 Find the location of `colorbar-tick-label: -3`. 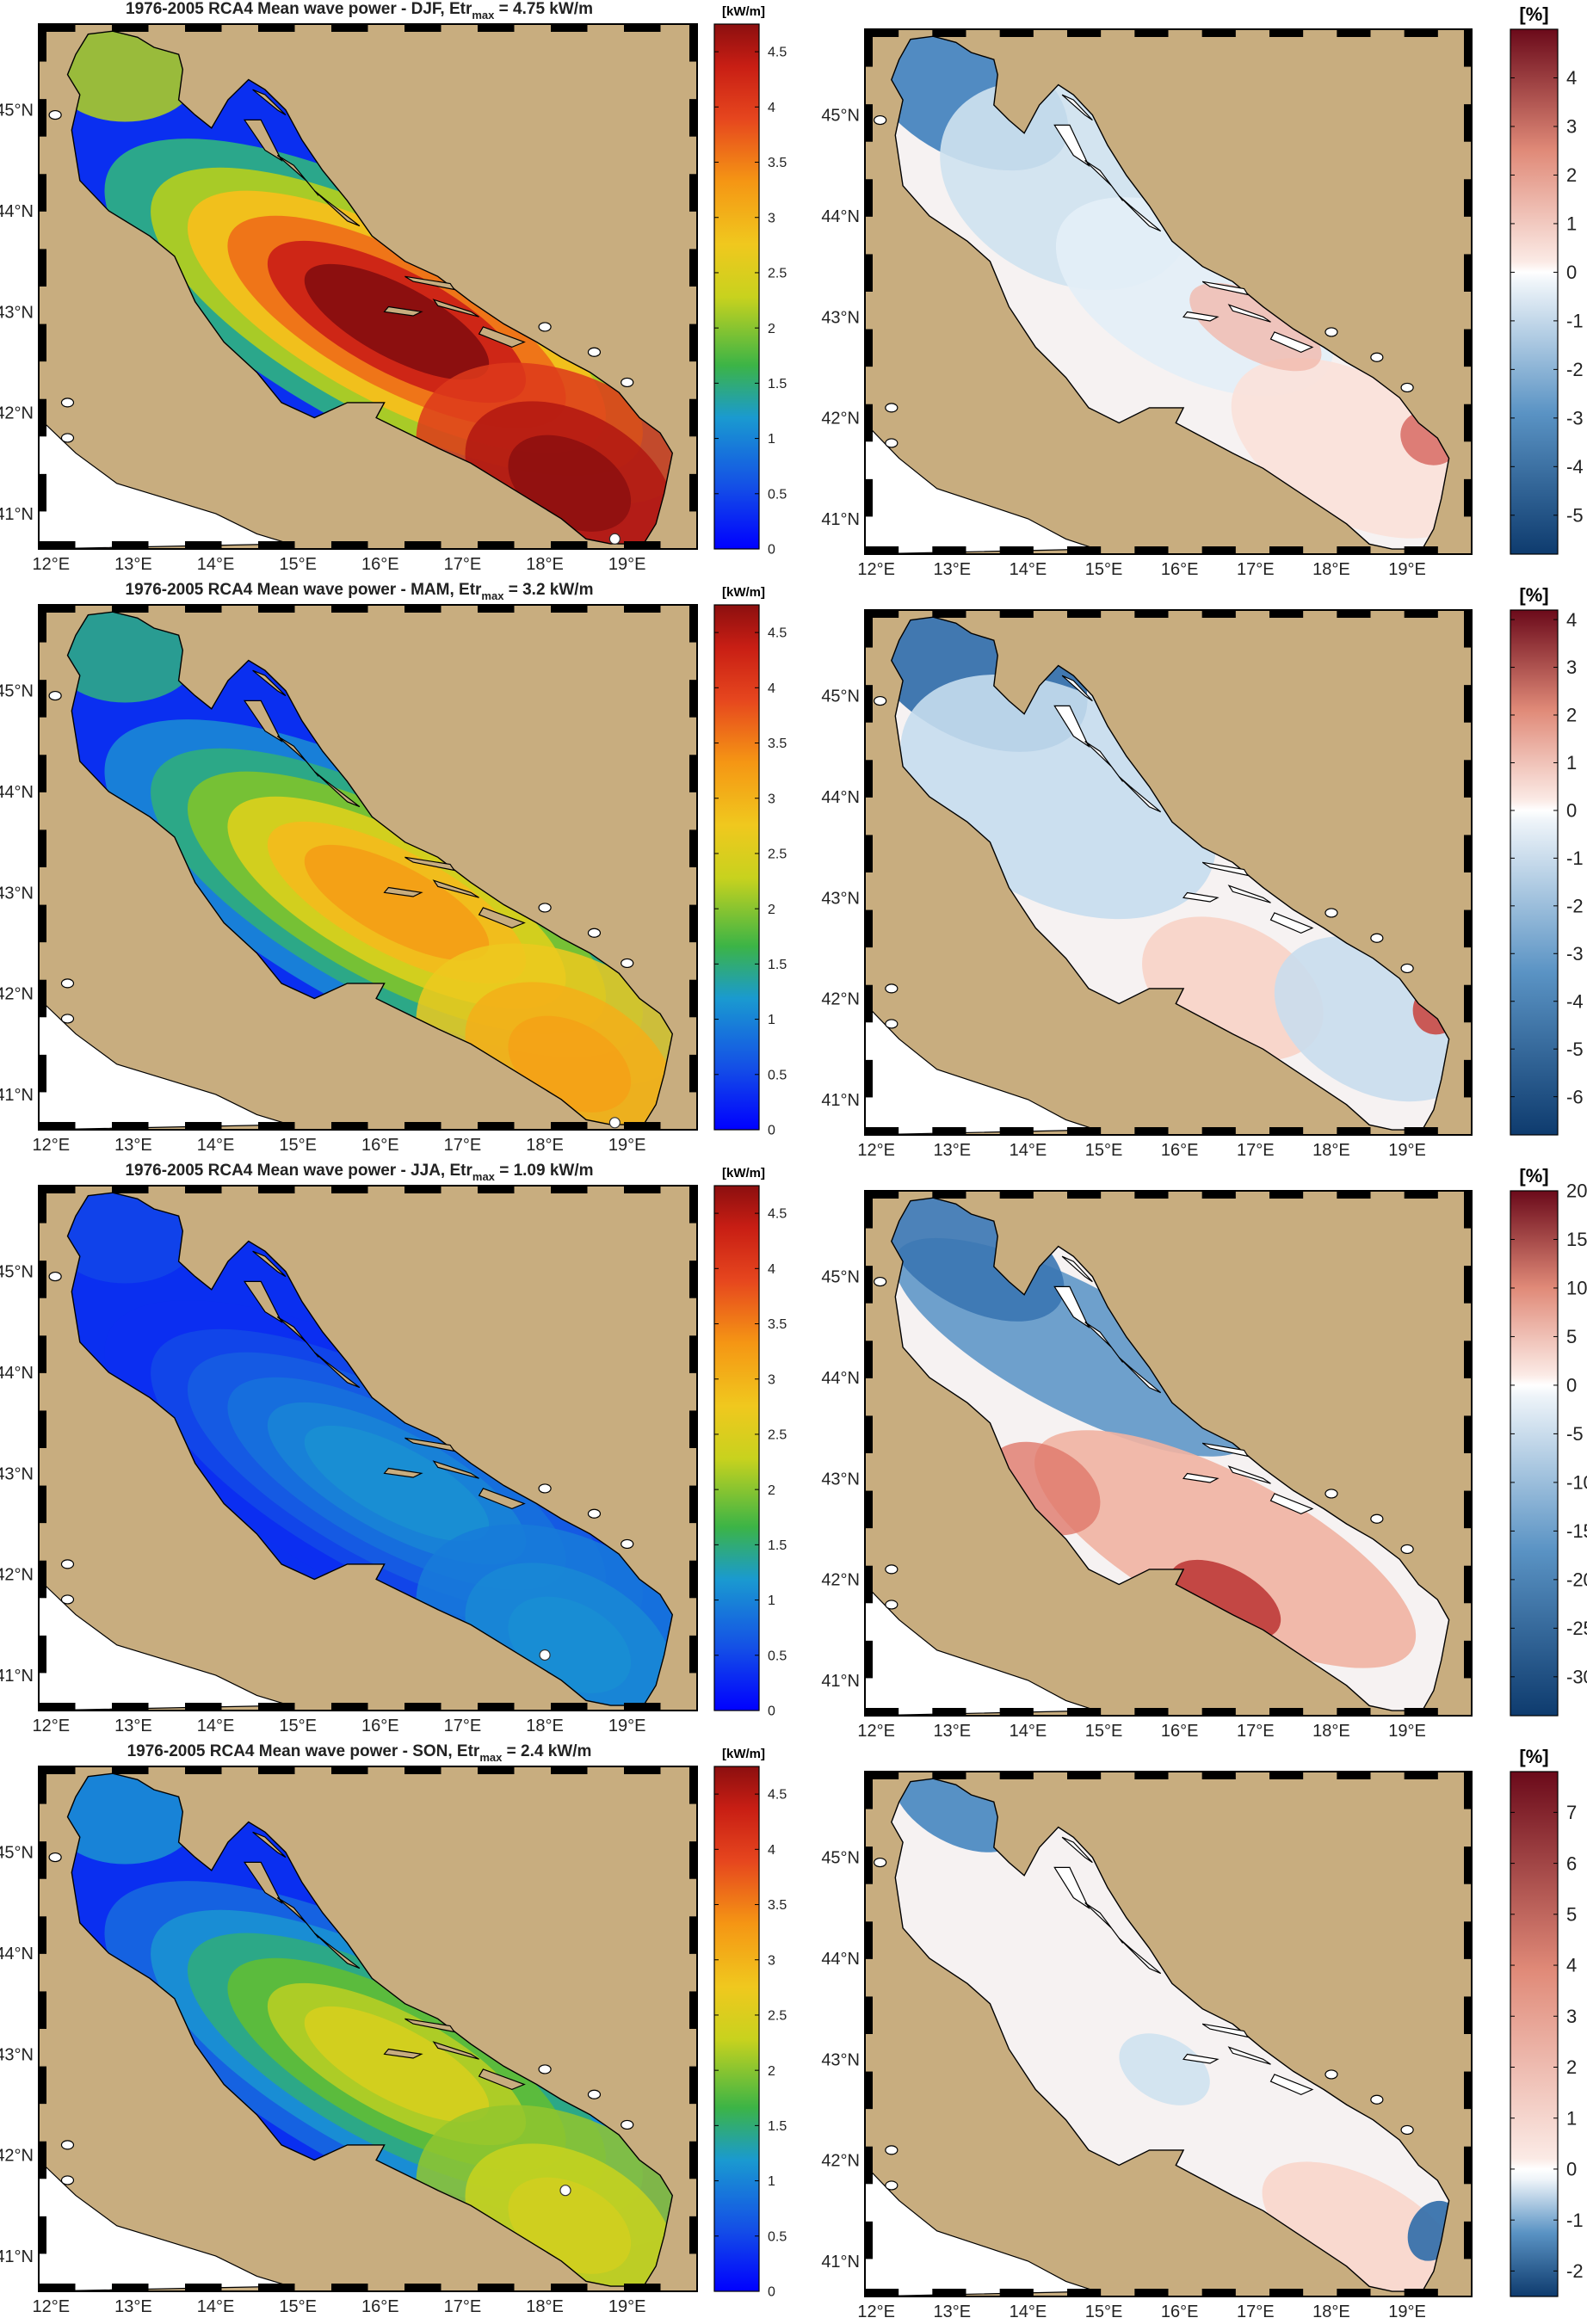

colorbar-tick-label: -3 is located at coordinates (1575, 418).